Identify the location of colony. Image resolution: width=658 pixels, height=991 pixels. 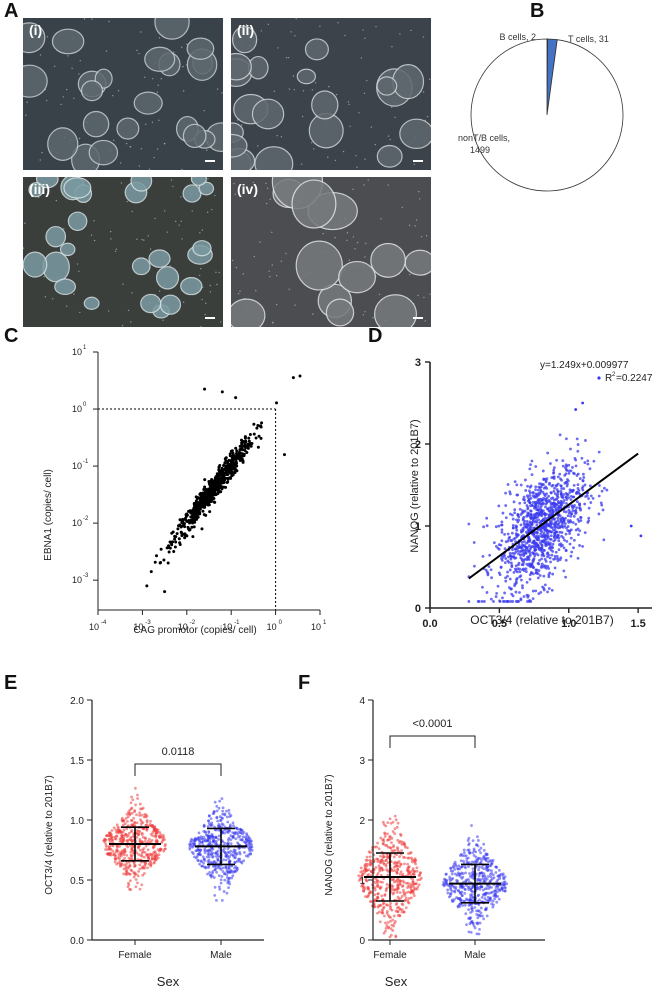
(96, 124).